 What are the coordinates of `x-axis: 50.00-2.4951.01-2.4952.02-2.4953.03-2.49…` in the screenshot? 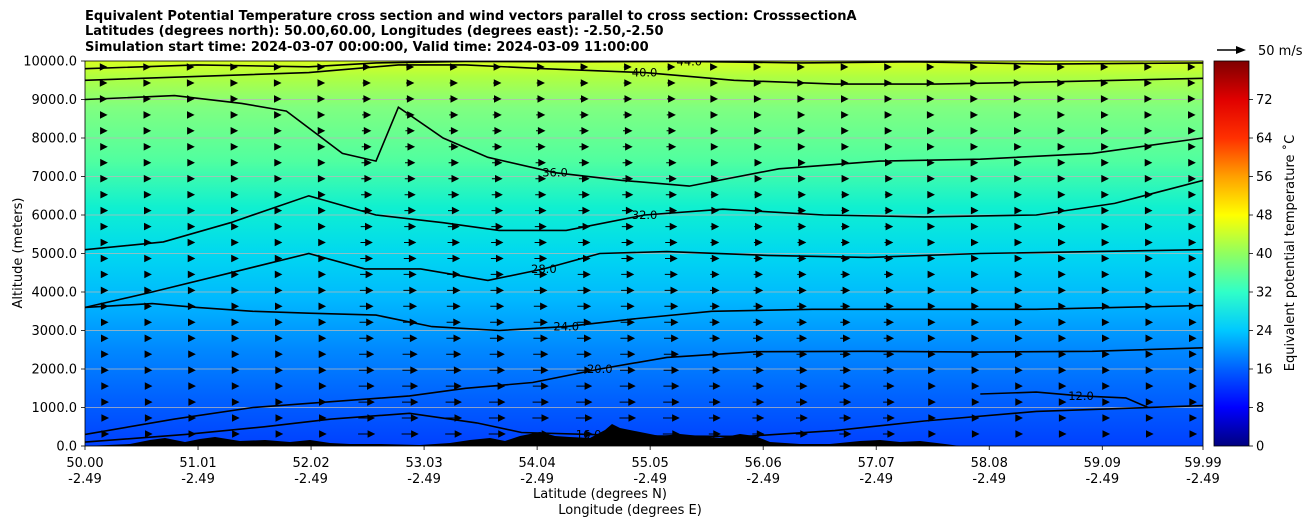 It's located at (644, 466).